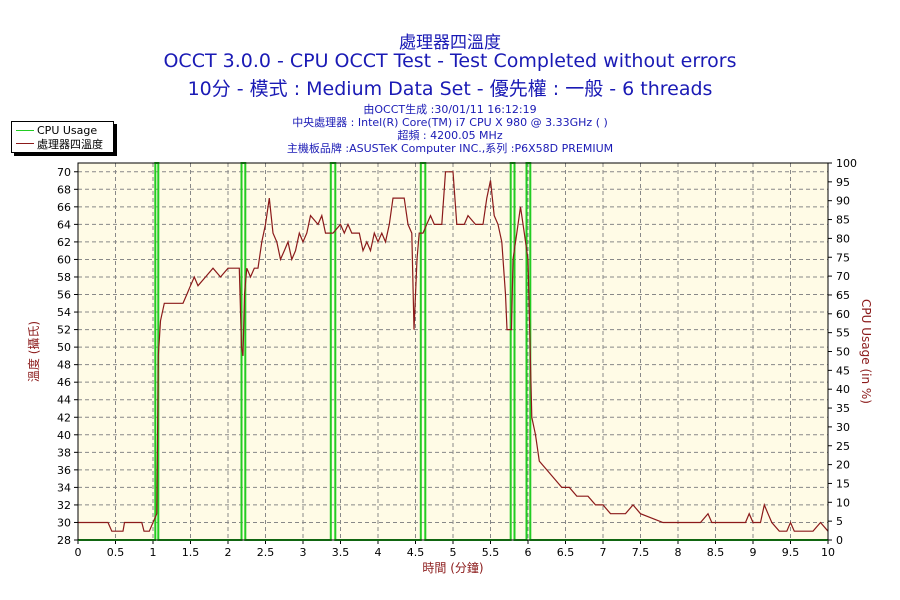 The image size is (900, 600). I want to click on y-right-tick-label: 35, so click(843, 408).